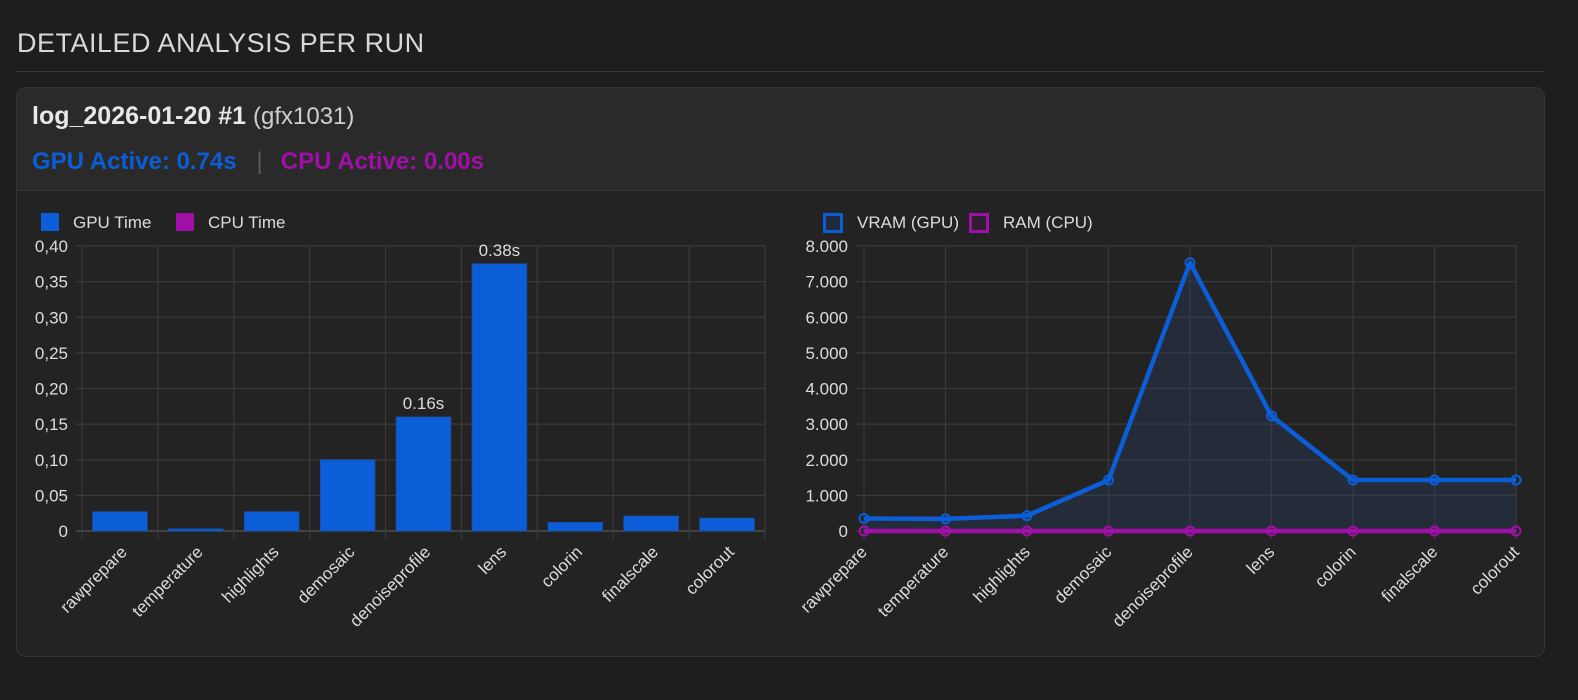 The height and width of the screenshot is (700, 1578). What do you see at coordinates (826, 246) in the screenshot?
I see `y-tick-label: 8.000` at bounding box center [826, 246].